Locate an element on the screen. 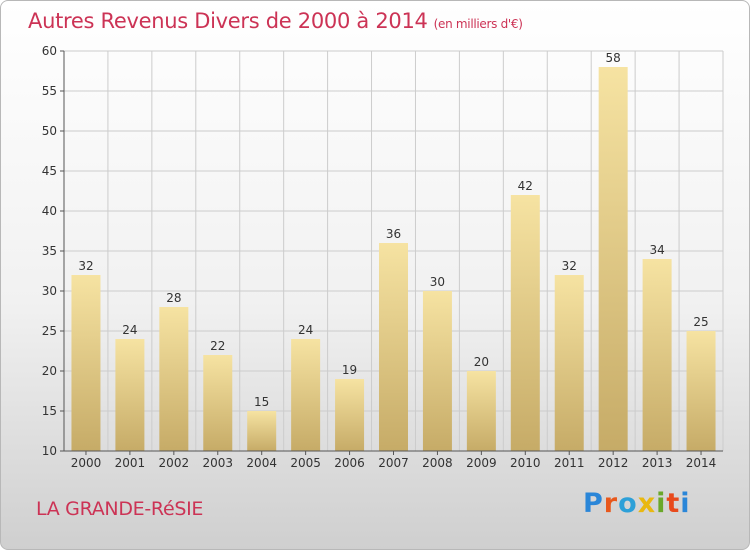 Image resolution: width=750 pixels, height=550 pixels. x-tick-label: 2002 is located at coordinates (174, 463).